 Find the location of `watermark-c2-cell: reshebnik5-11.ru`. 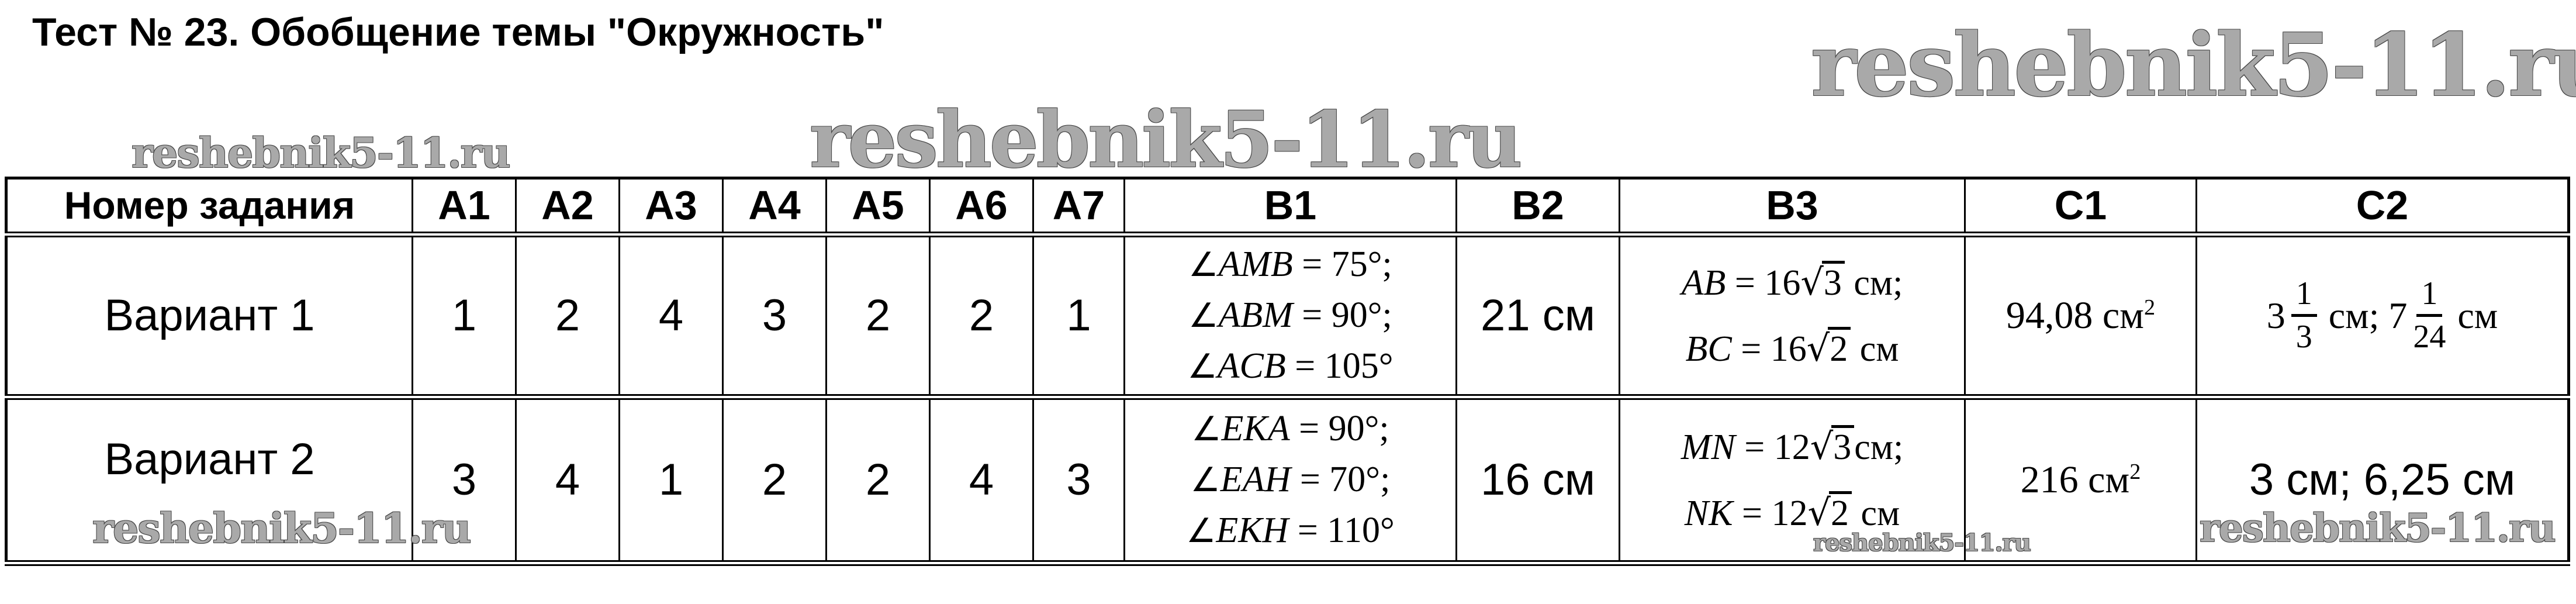

watermark-c2-cell: reshebnik5-11.ru is located at coordinates (2378, 528).